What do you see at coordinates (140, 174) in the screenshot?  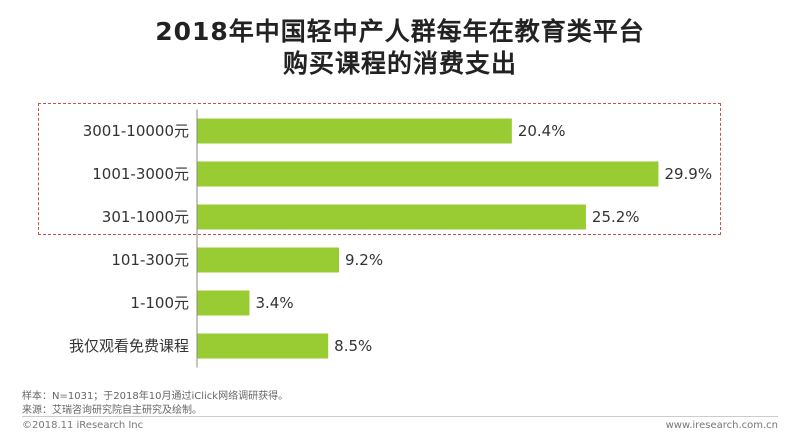 I see `category-label-1: 1001-3000元` at bounding box center [140, 174].